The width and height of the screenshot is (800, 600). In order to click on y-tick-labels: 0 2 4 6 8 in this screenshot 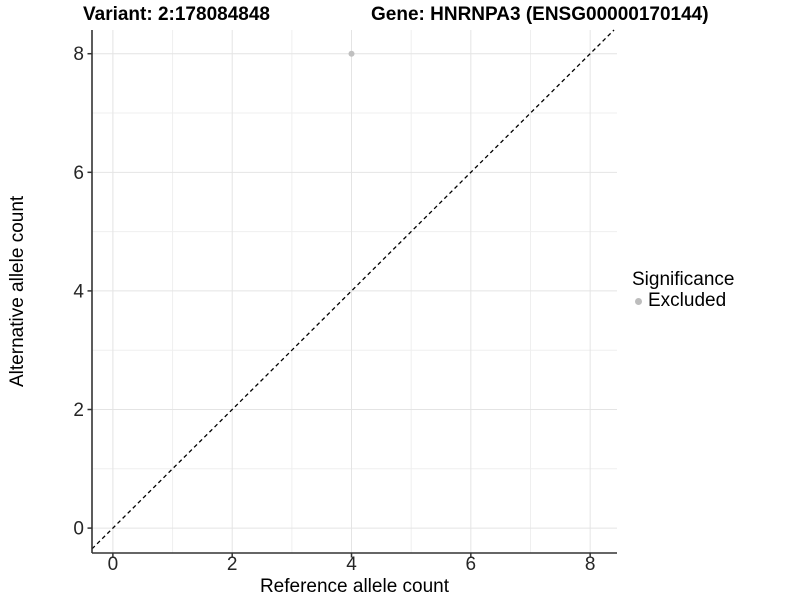, I will do `click(78, 291)`.